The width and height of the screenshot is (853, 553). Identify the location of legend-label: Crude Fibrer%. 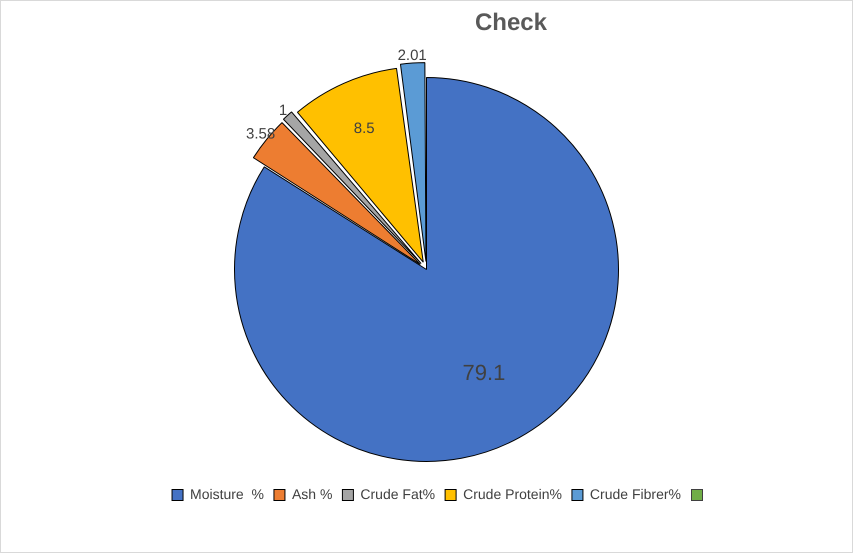
(635, 494).